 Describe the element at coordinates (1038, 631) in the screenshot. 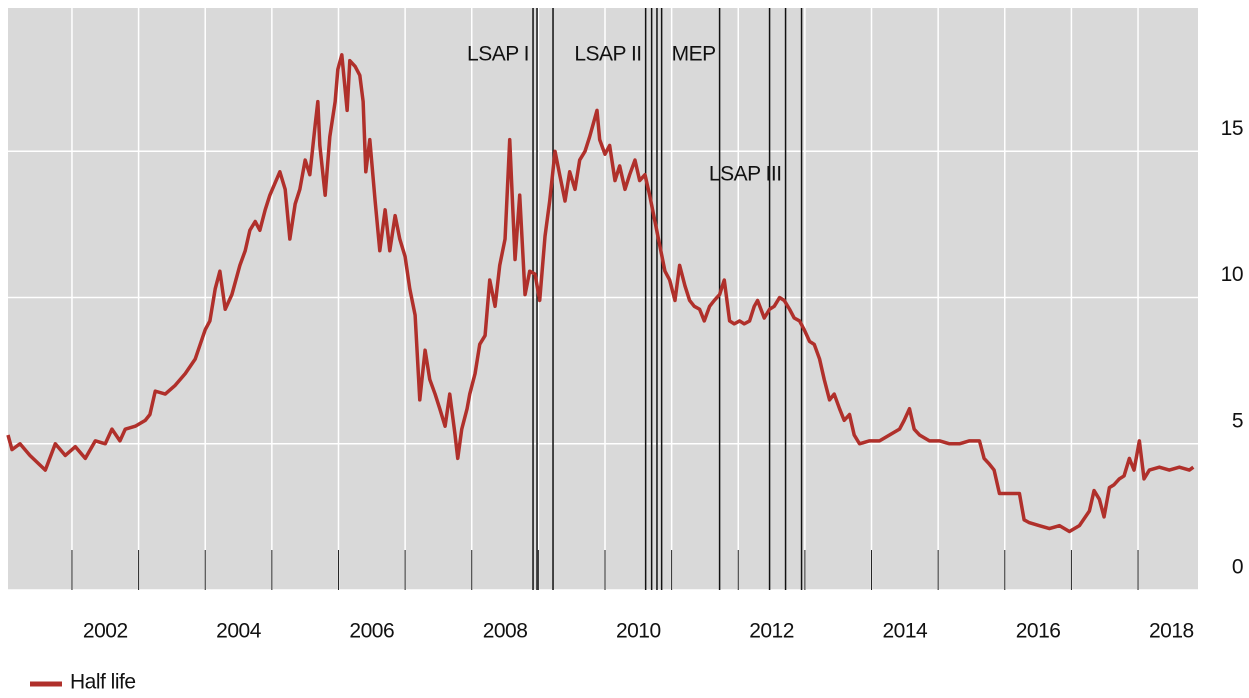

I see `x-tick-label: 2016` at that location.